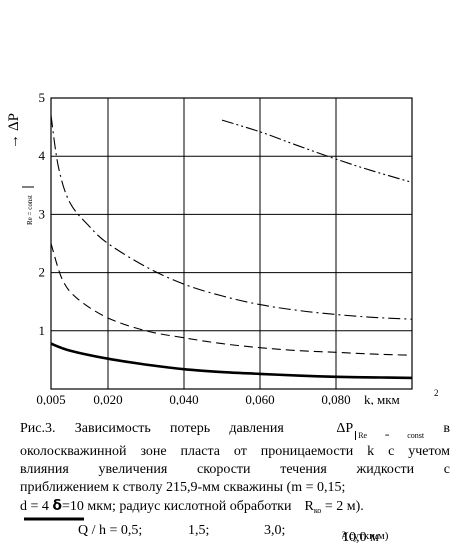 This screenshot has width=451, height=546. Describe the element at coordinates (335, 398) in the screenshot. I see `x-tick-label: 0,080` at that location.